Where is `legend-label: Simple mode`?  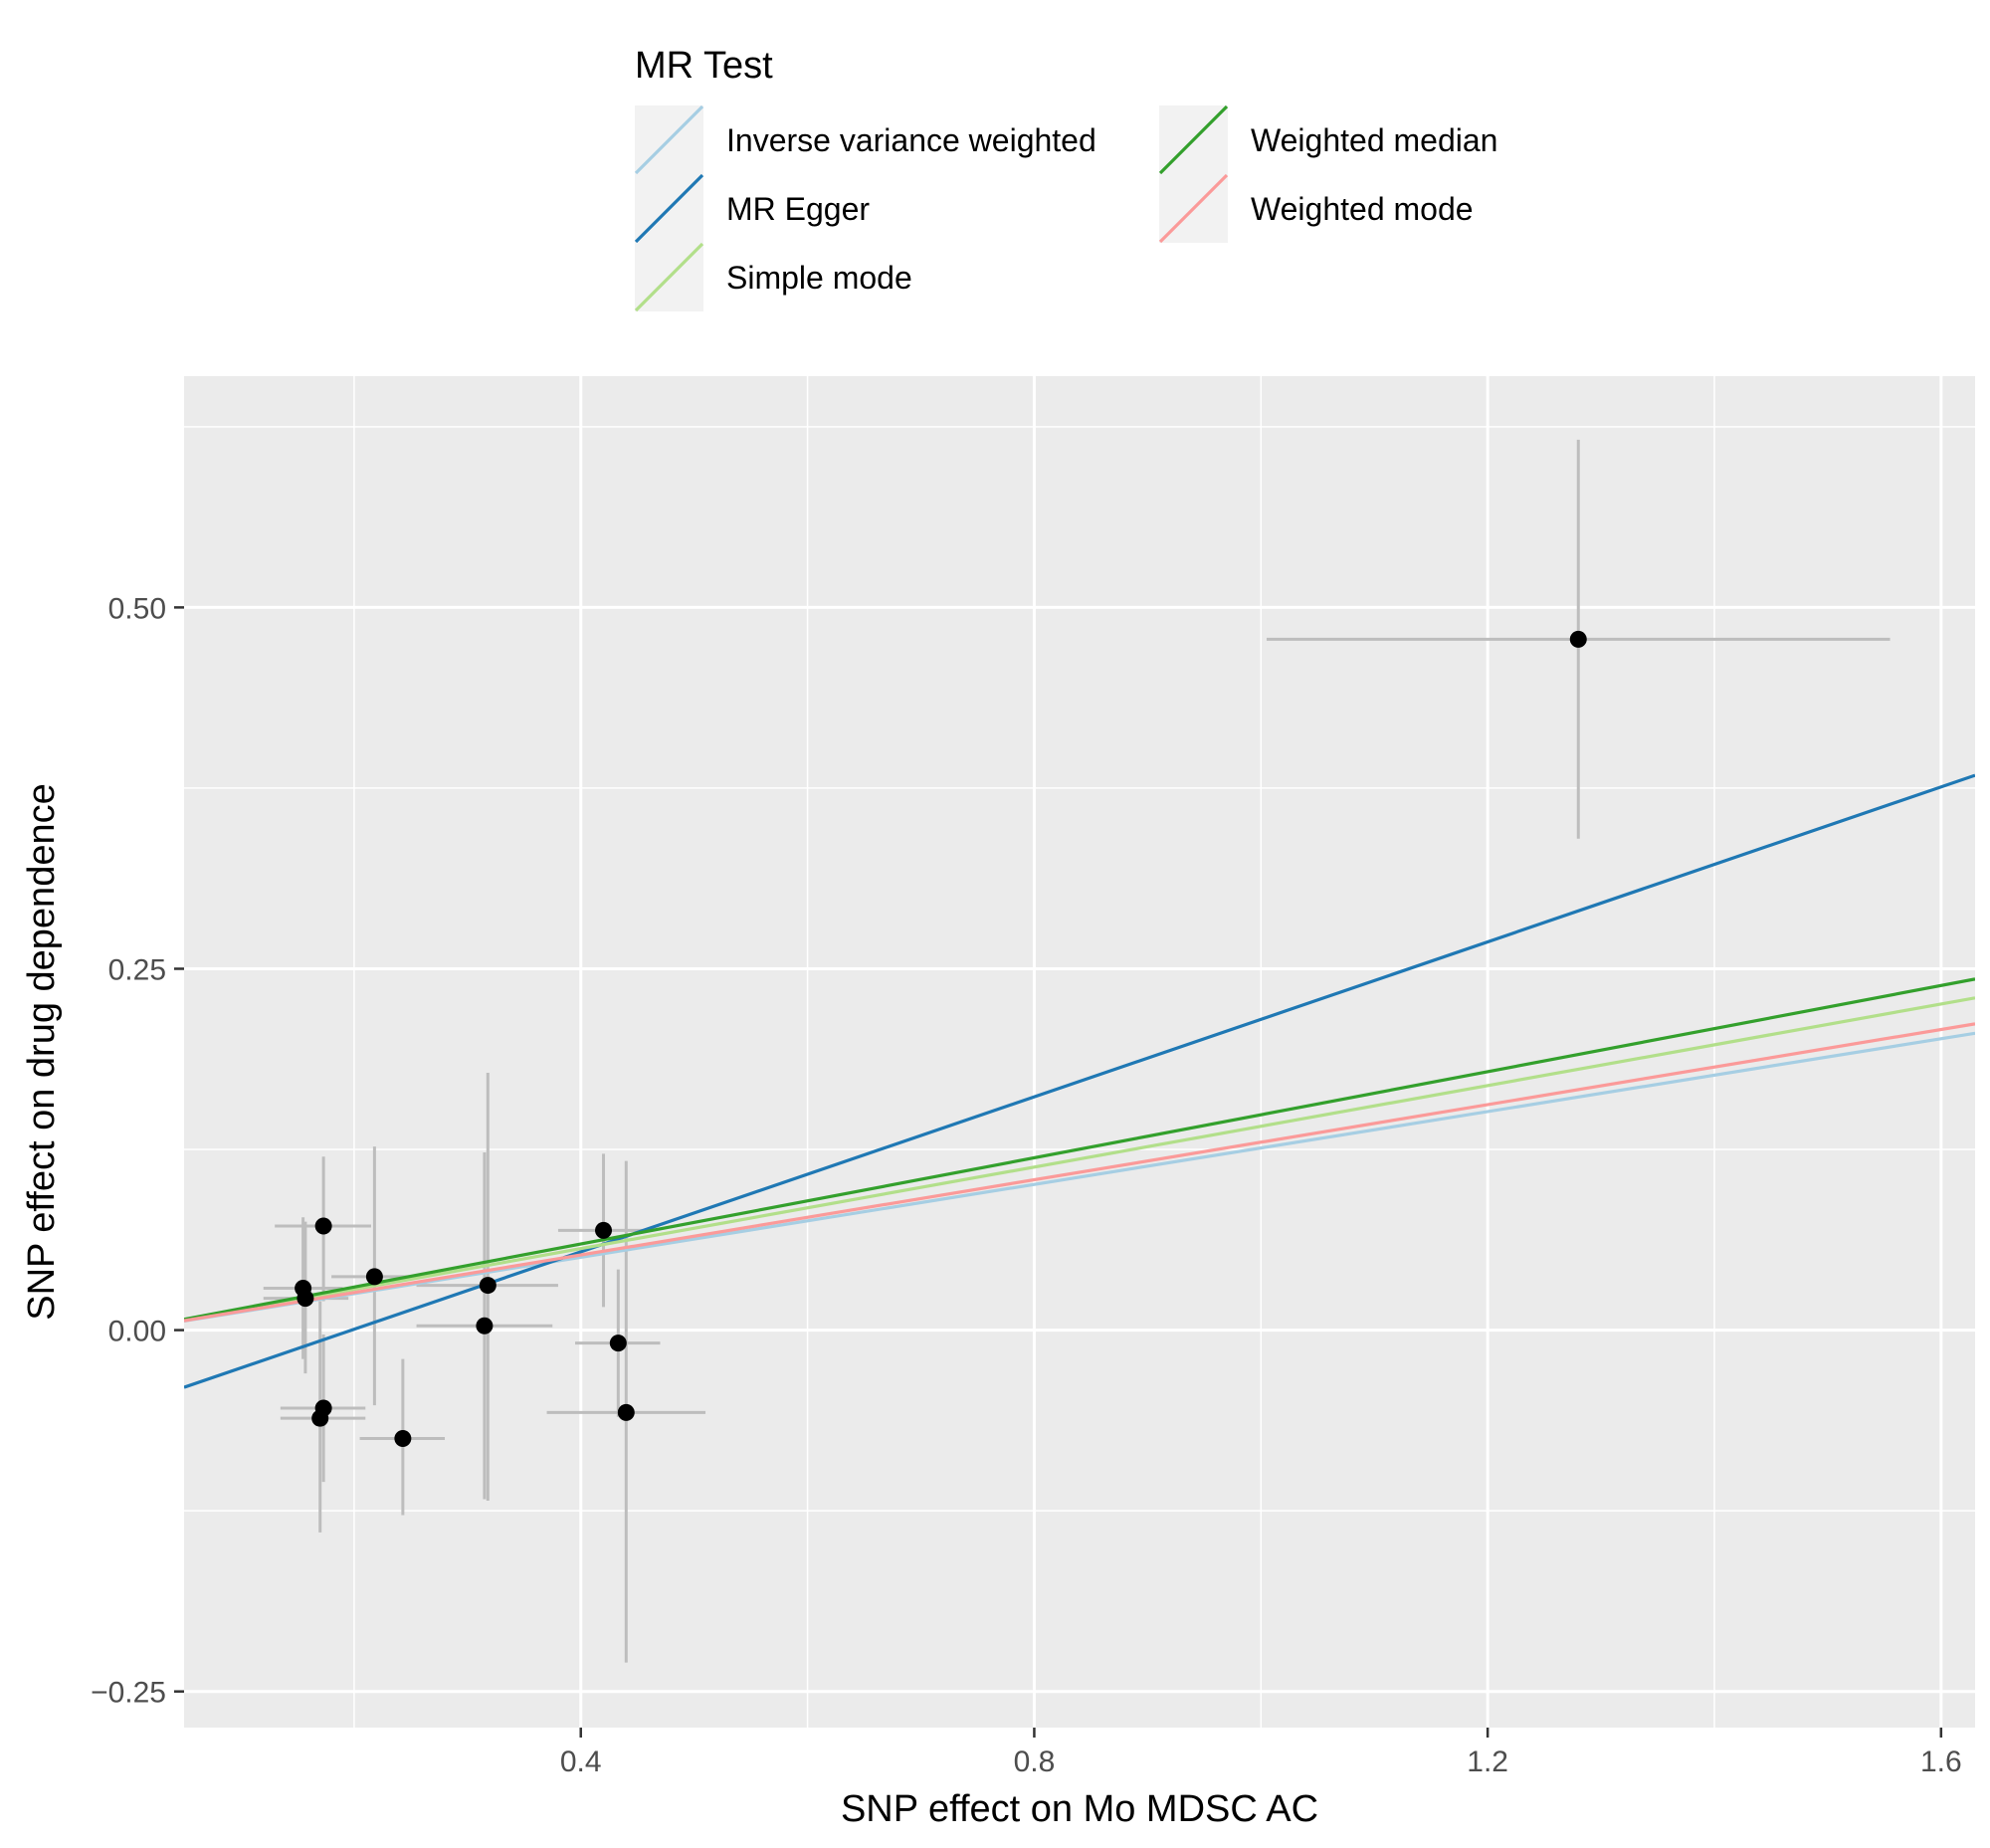
legend-label: Simple mode is located at coordinates (819, 278).